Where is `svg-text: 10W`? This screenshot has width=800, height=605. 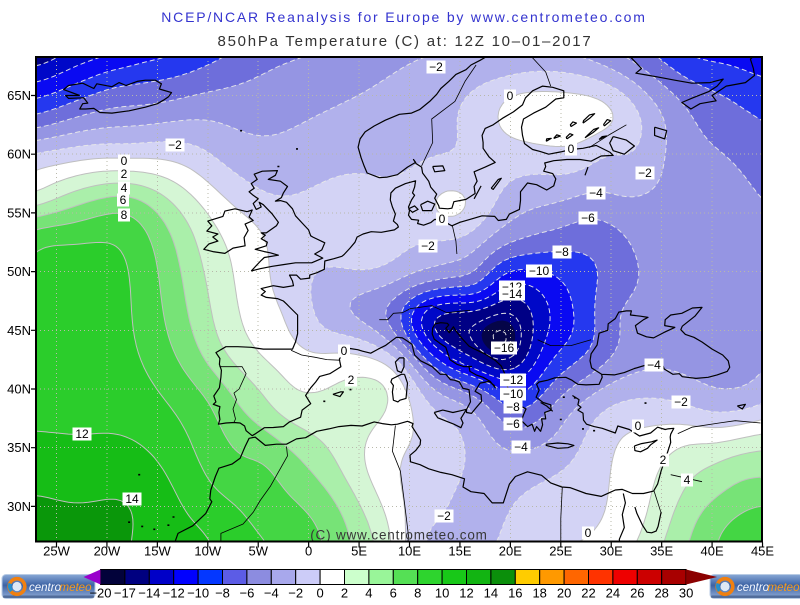
svg-text: 10W is located at coordinates (207, 551).